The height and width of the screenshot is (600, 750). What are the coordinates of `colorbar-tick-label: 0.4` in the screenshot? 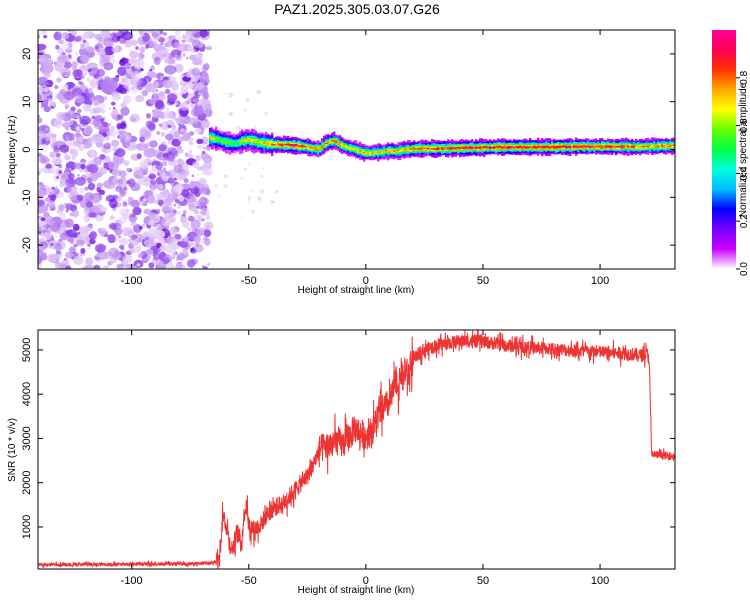 It's located at (744, 173).